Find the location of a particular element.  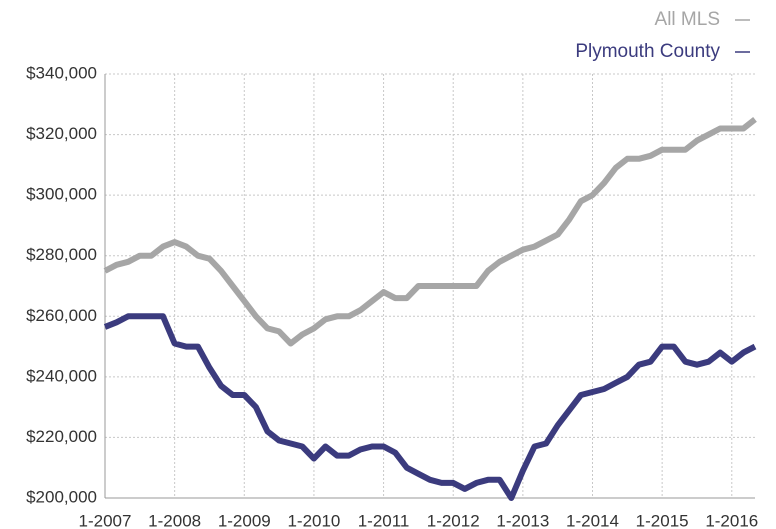

x-tick-label: 1-2008 is located at coordinates (174, 520).